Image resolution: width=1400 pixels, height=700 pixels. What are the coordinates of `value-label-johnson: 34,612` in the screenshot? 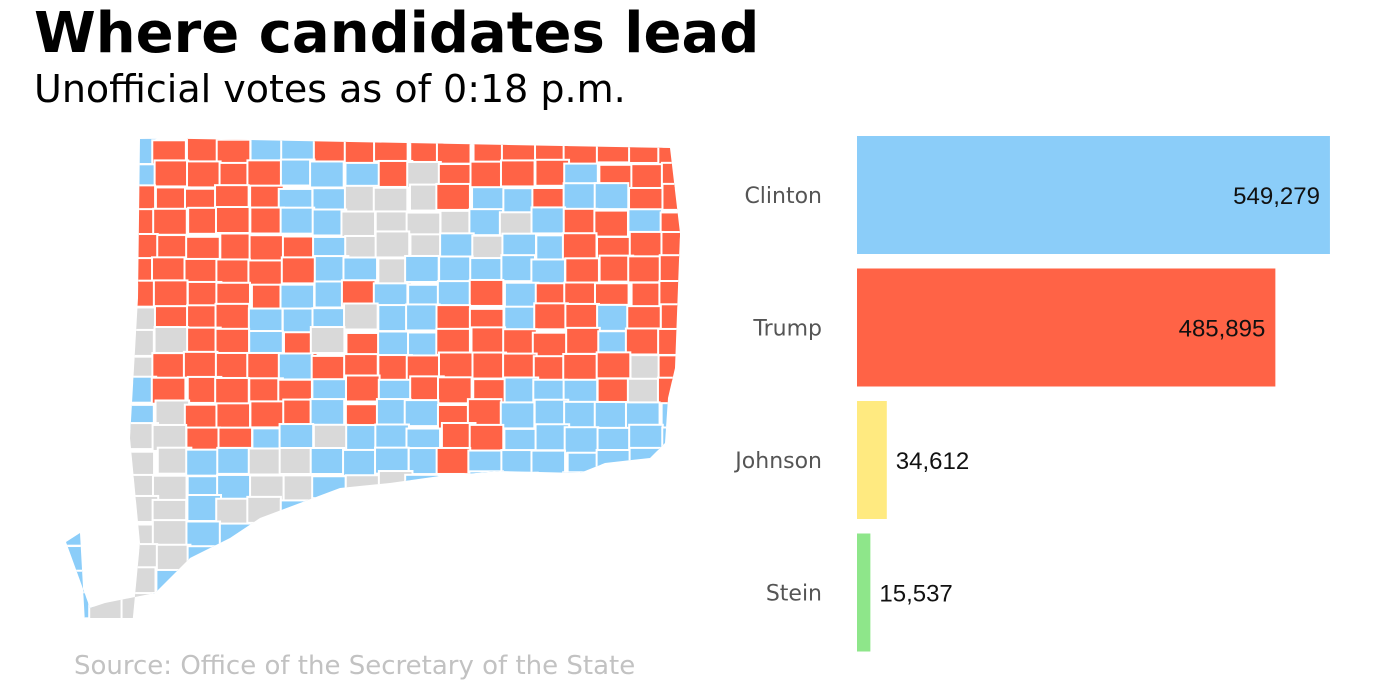 It's located at (932, 461).